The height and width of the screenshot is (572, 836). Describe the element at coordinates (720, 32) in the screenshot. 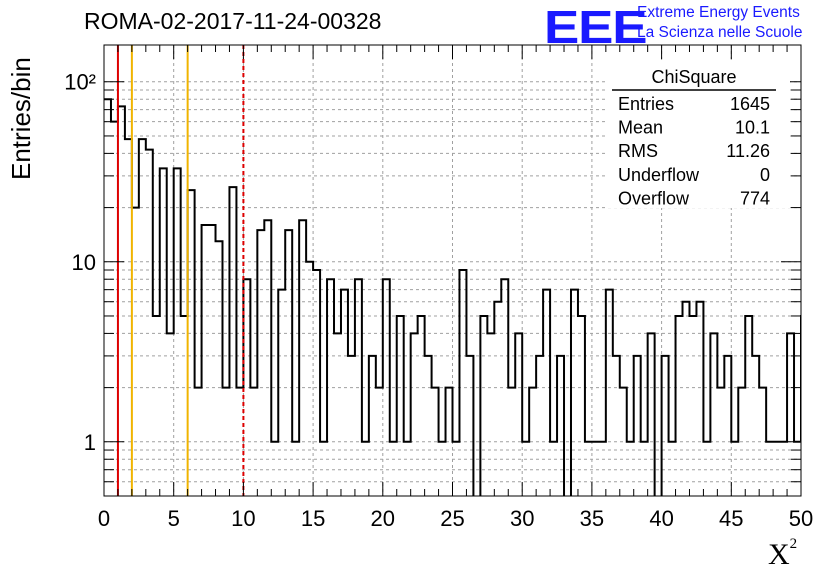

I see `logo-line-2: La Scienza nelle Scuole` at that location.